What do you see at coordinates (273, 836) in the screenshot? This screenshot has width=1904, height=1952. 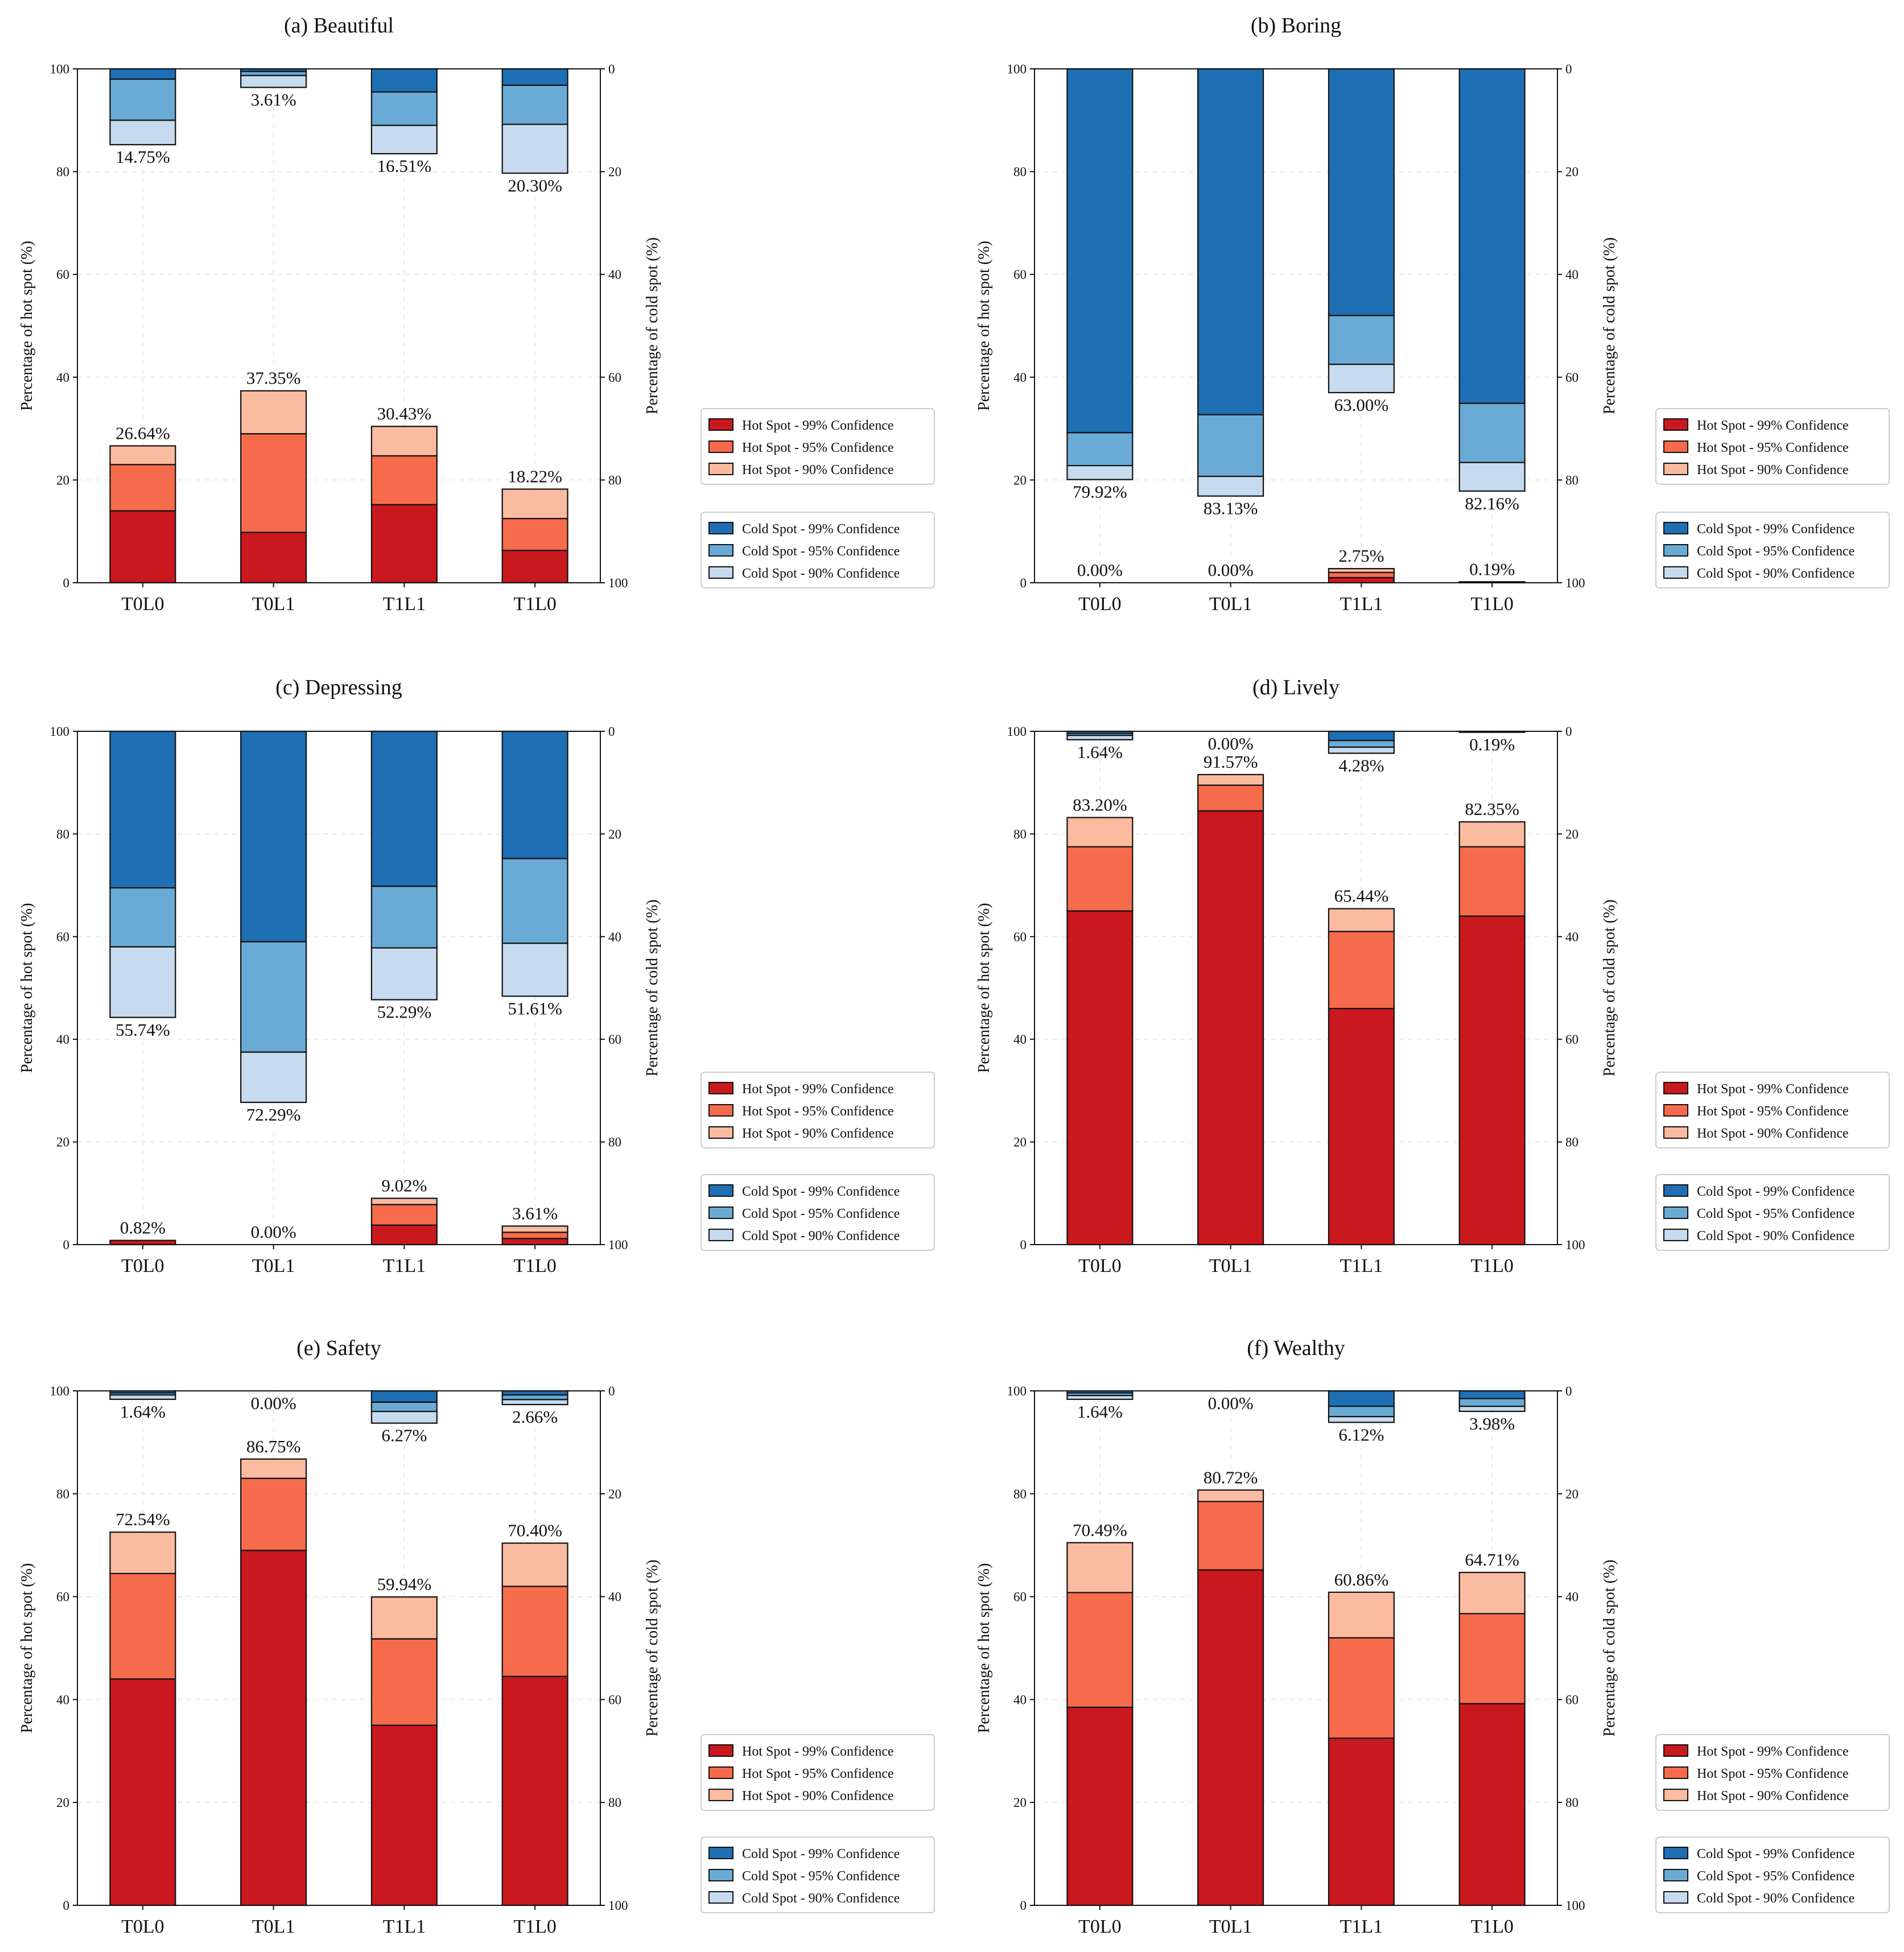 I see `bar-cold-99-T0L1` at bounding box center [273, 836].